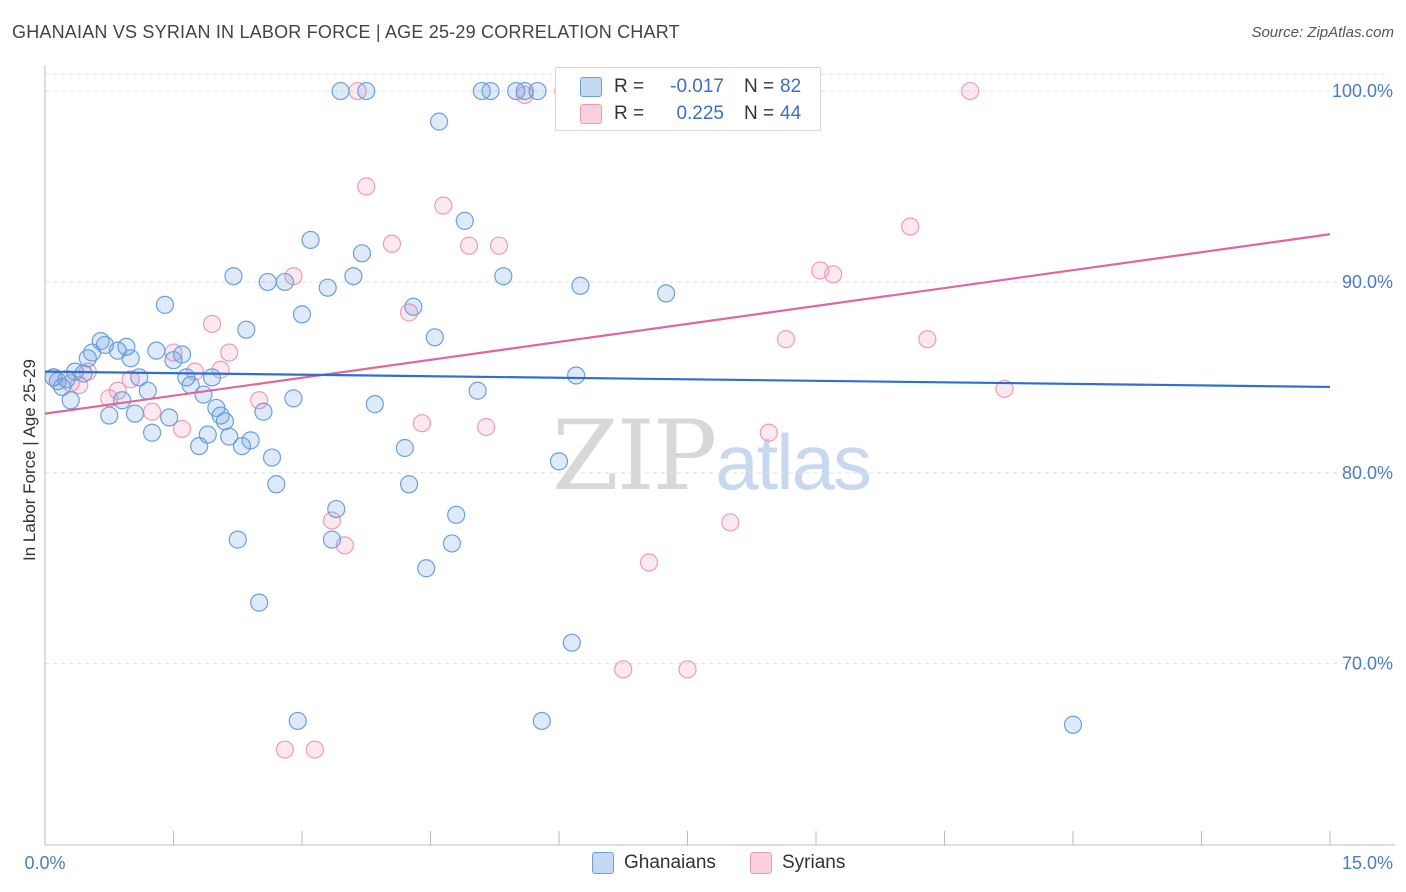 The height and width of the screenshot is (892, 1406). I want to click on x-tick-label: 15.0%, so click(1367, 863).